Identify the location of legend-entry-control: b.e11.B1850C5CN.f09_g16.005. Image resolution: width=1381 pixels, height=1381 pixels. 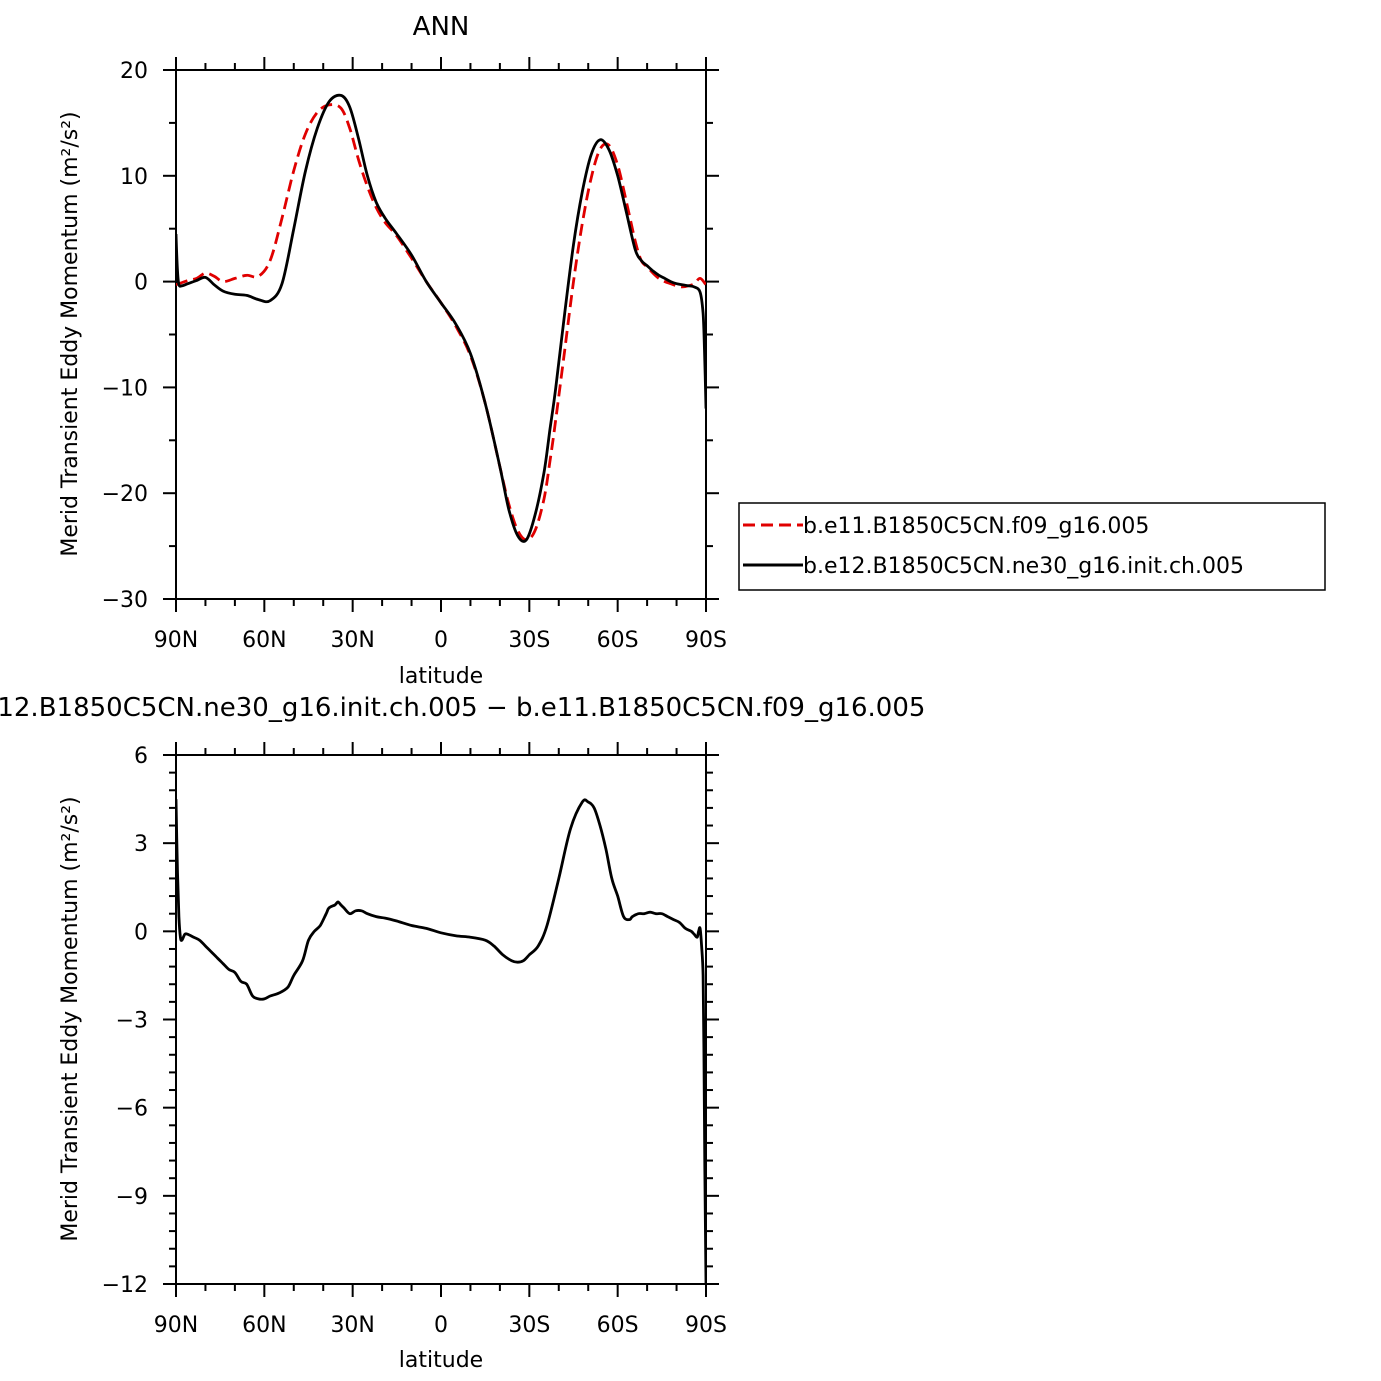
(976, 526).